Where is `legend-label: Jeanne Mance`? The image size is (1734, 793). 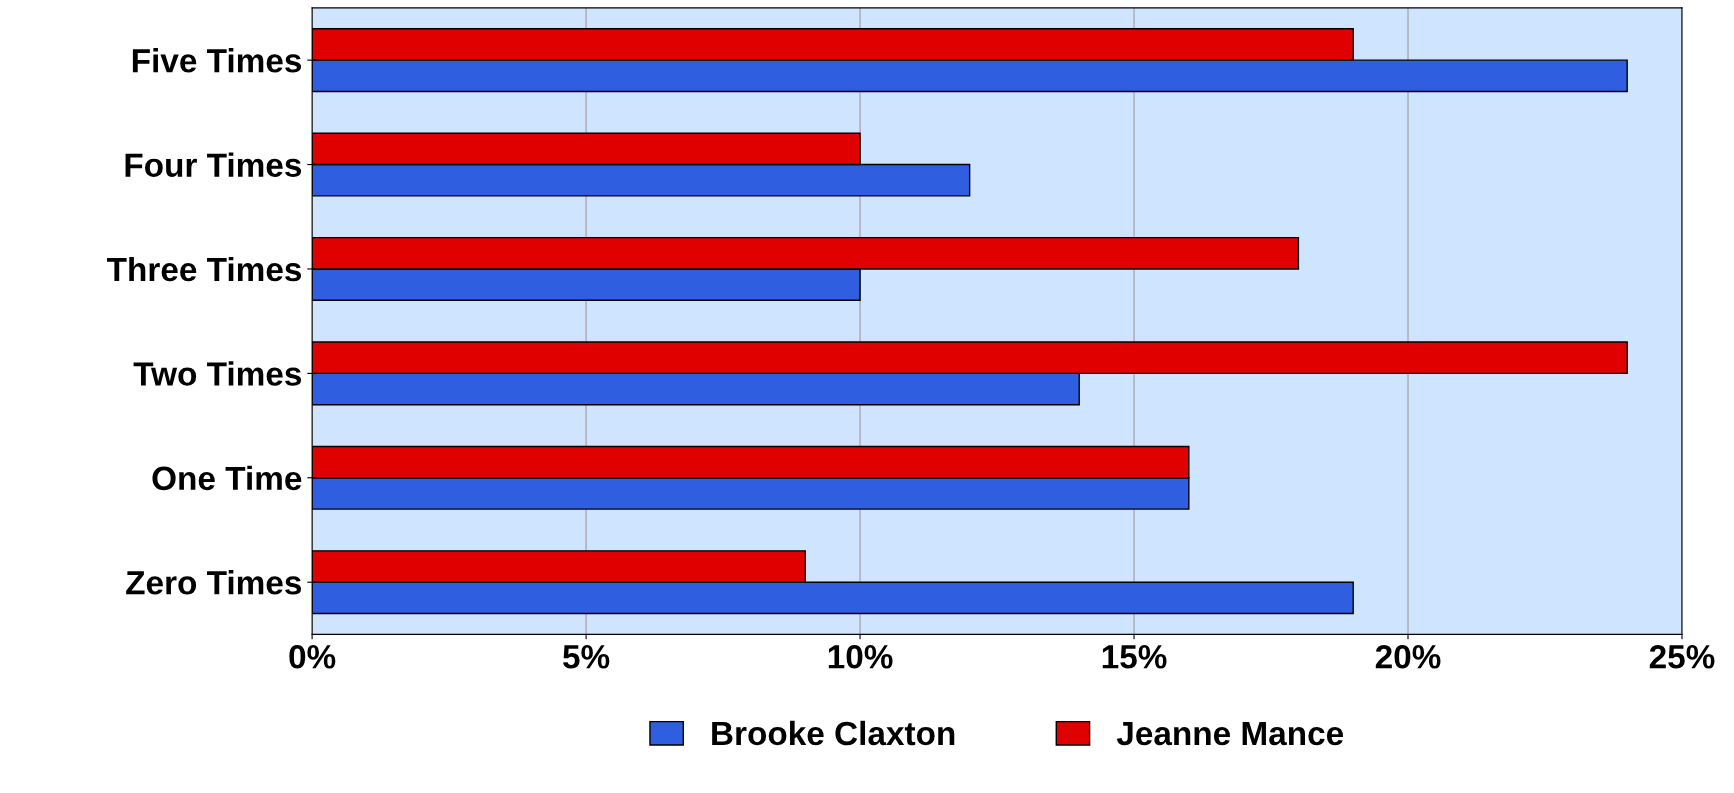
legend-label: Jeanne Mance is located at coordinates (1230, 734).